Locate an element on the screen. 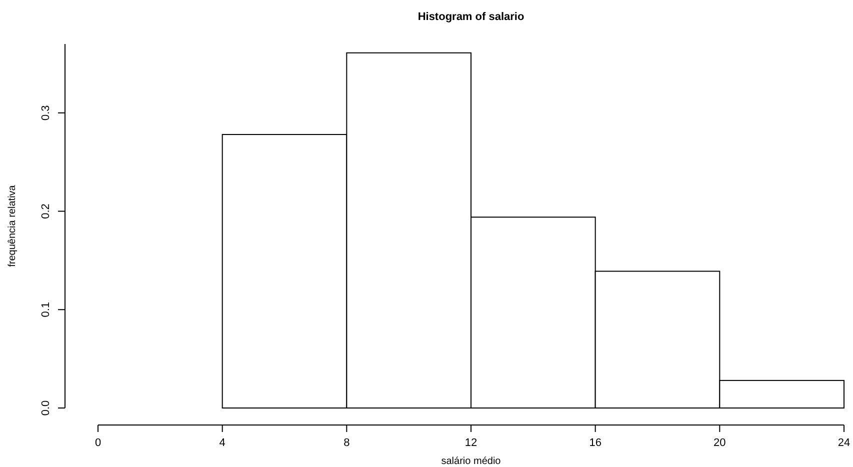  x-tick-label: 0 is located at coordinates (98, 443).